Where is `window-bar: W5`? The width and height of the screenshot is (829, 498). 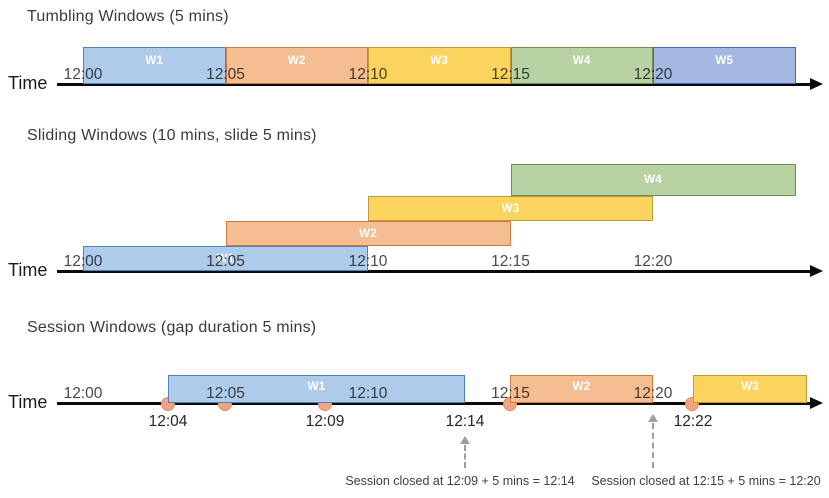 window-bar: W5 is located at coordinates (724, 65).